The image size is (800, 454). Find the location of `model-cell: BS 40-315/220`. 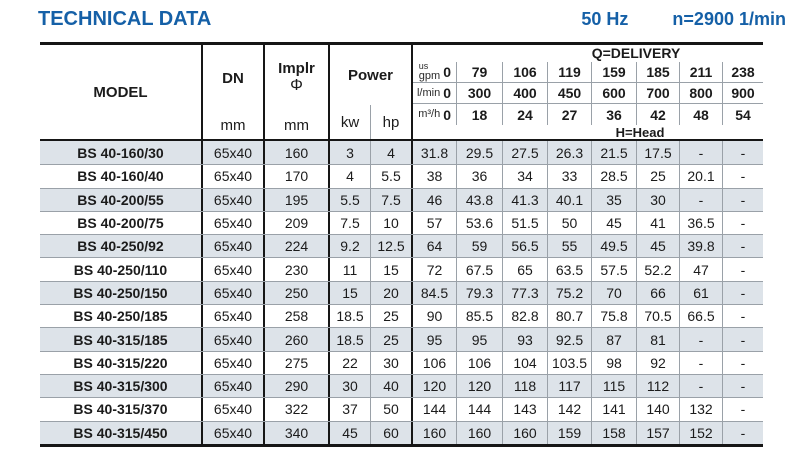

model-cell: BS 40-315/220 is located at coordinates (121, 362).